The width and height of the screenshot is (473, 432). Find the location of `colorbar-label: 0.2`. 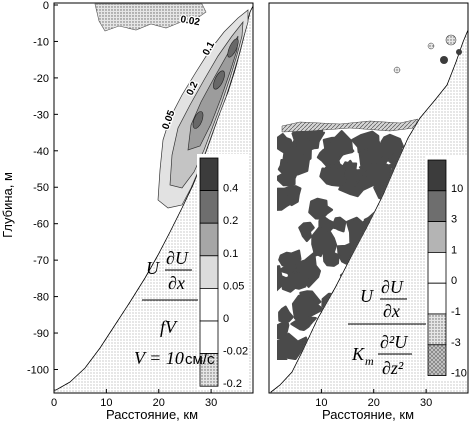

colorbar-label: 0.2 is located at coordinates (230, 221).